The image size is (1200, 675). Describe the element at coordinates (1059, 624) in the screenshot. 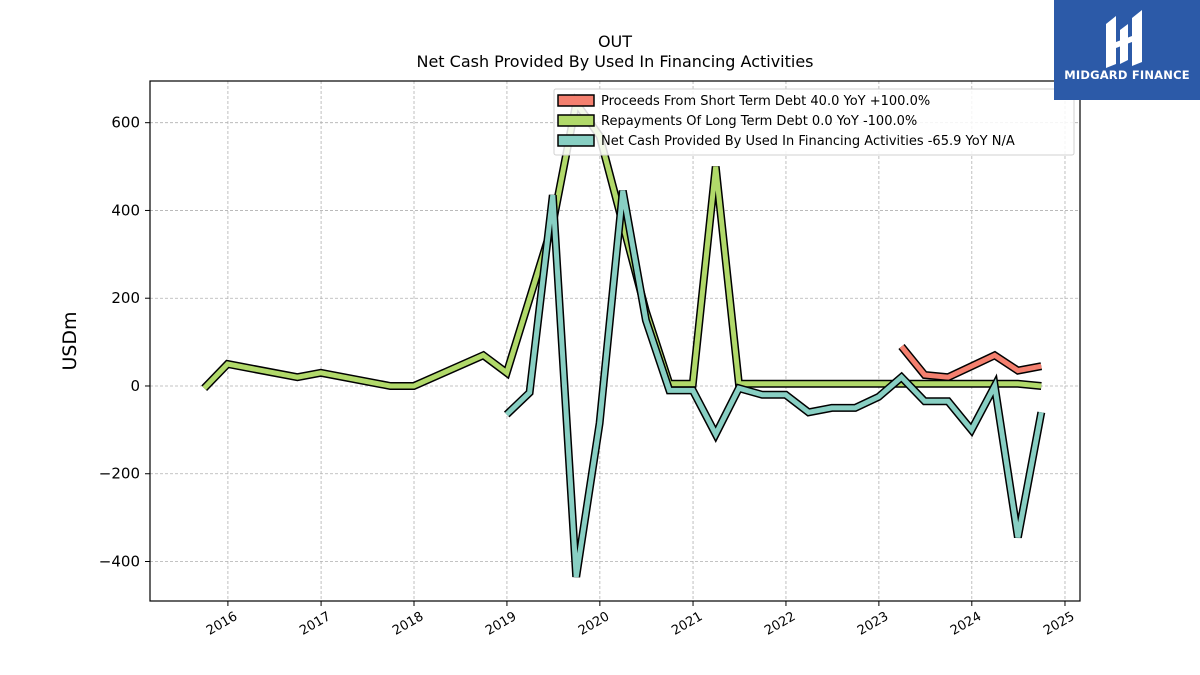

I see `x-tick-label: 2025` at that location.